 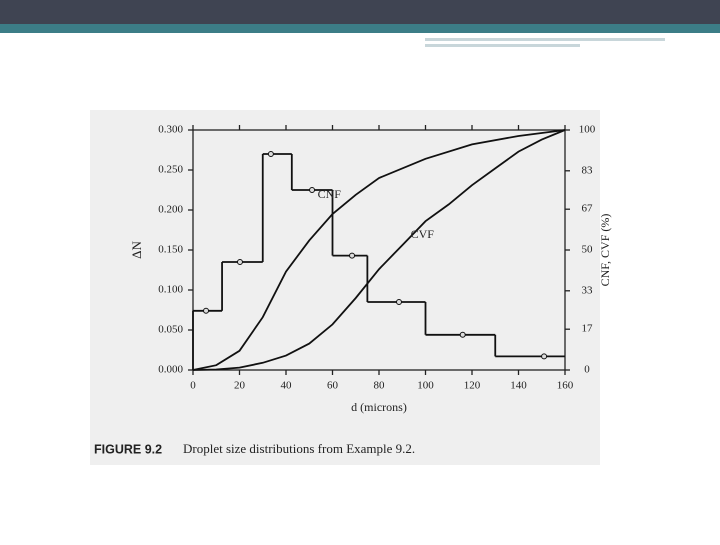 What do you see at coordinates (128, 449) in the screenshot?
I see `caption-label: FIGURE 9.2` at bounding box center [128, 449].